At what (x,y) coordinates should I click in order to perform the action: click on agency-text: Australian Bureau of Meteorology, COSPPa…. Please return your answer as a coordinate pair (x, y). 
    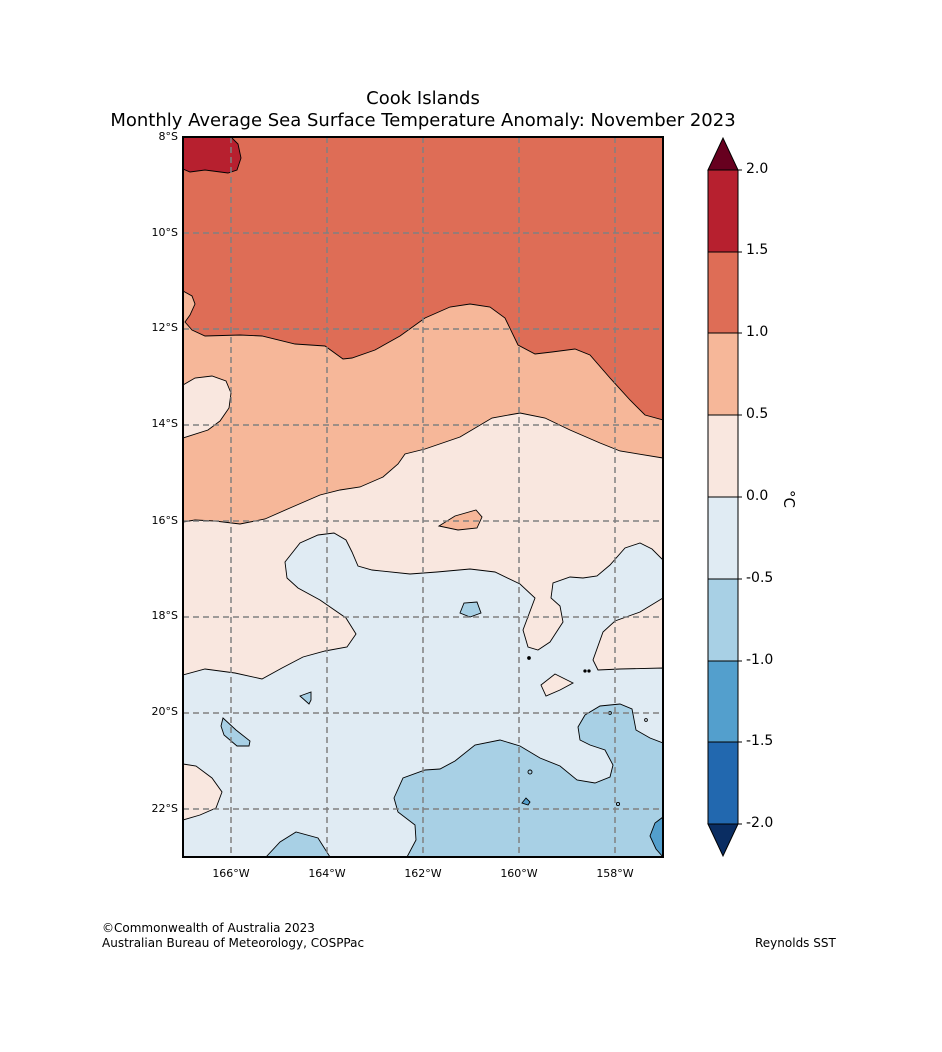
    Looking at the image, I should click on (233, 943).